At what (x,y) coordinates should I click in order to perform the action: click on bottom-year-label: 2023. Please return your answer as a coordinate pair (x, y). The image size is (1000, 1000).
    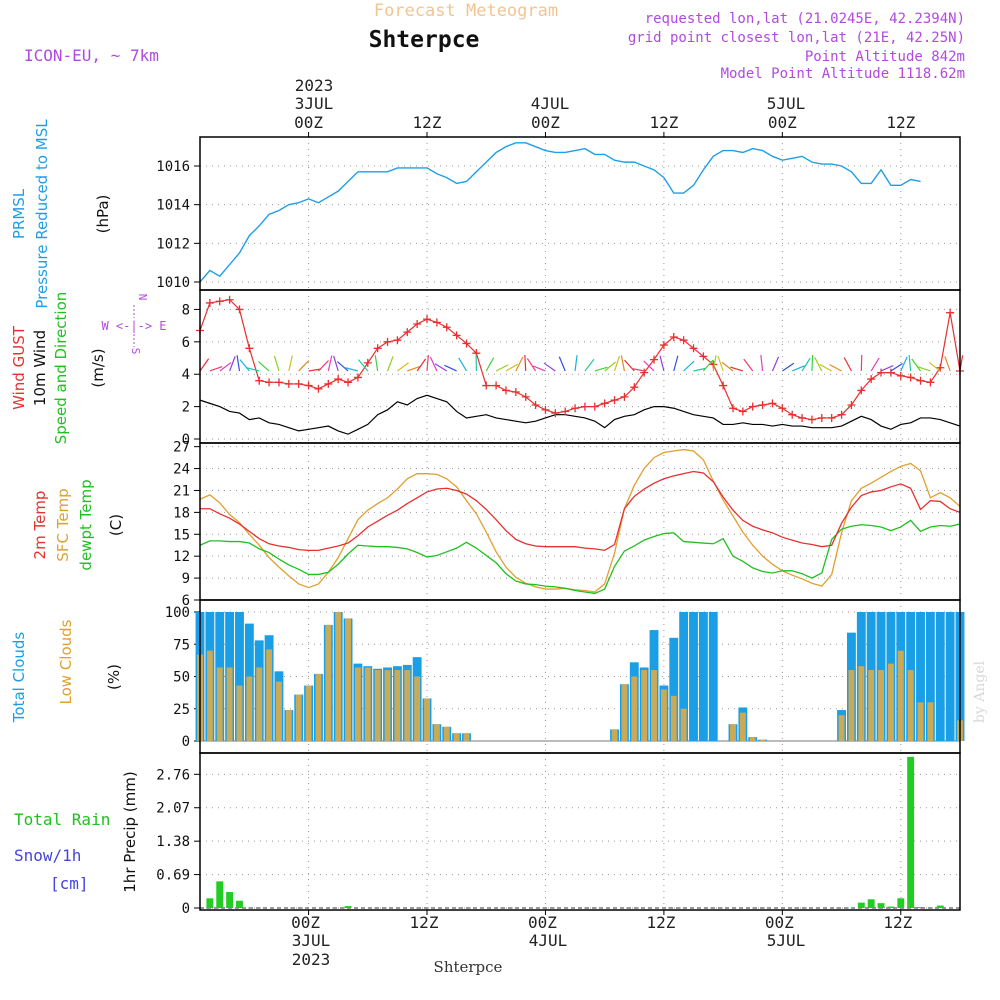
    Looking at the image, I should click on (311, 959).